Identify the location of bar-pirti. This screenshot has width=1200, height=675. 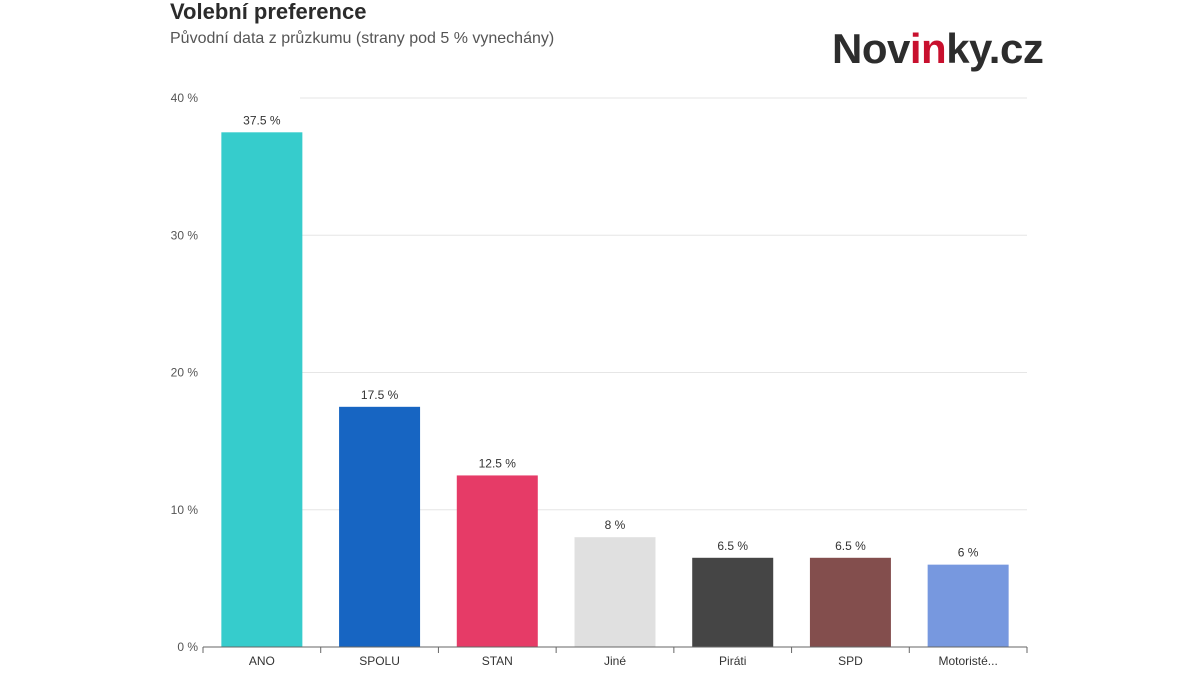
(733, 602).